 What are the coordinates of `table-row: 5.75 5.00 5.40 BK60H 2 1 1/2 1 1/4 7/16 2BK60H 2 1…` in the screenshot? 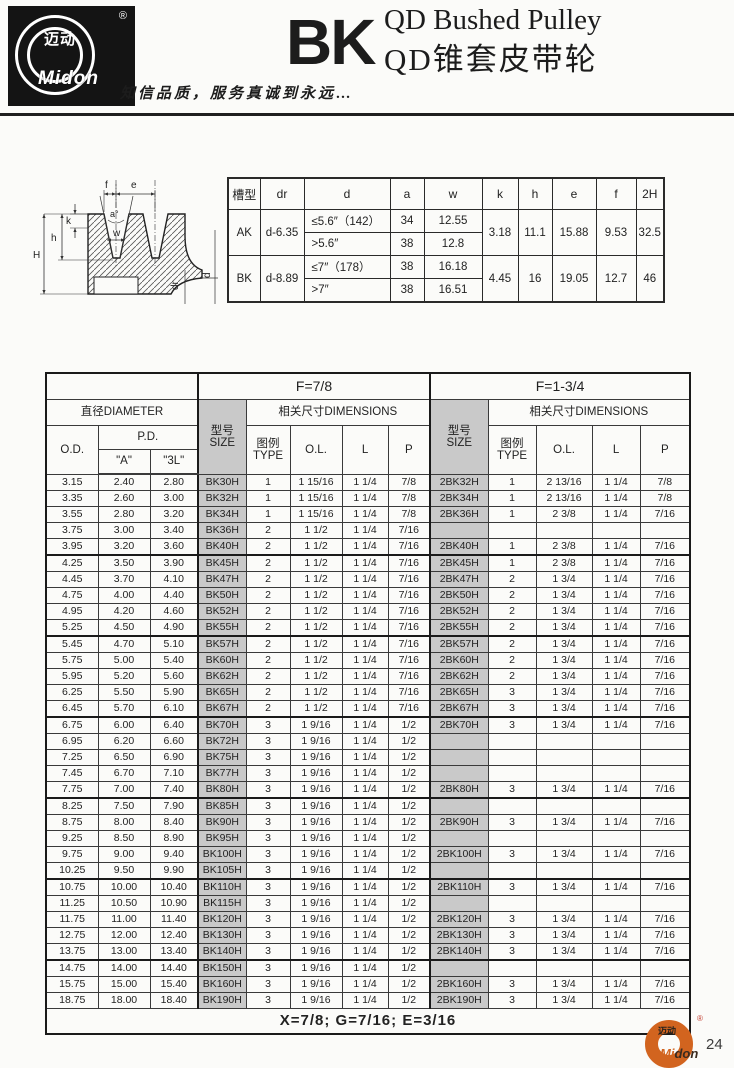 It's located at (368, 660).